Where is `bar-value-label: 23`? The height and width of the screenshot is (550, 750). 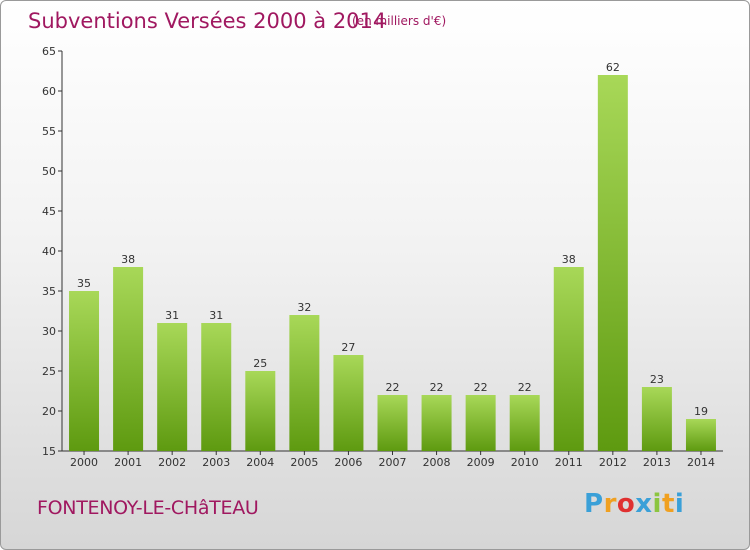 bar-value-label: 23 is located at coordinates (657, 379).